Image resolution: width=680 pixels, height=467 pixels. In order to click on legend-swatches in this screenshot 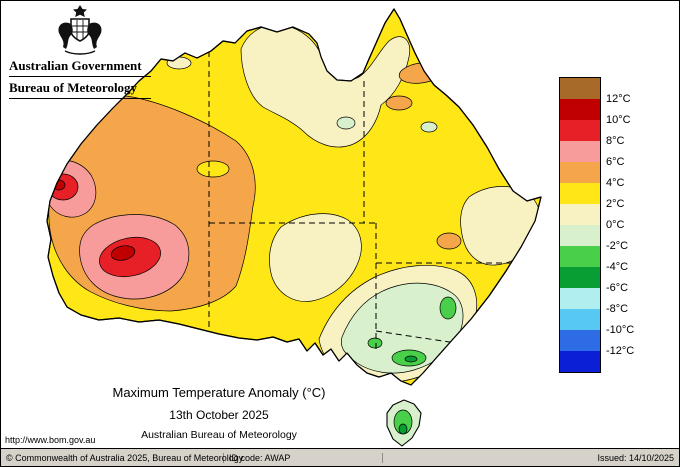, I will do `click(580, 225)`.